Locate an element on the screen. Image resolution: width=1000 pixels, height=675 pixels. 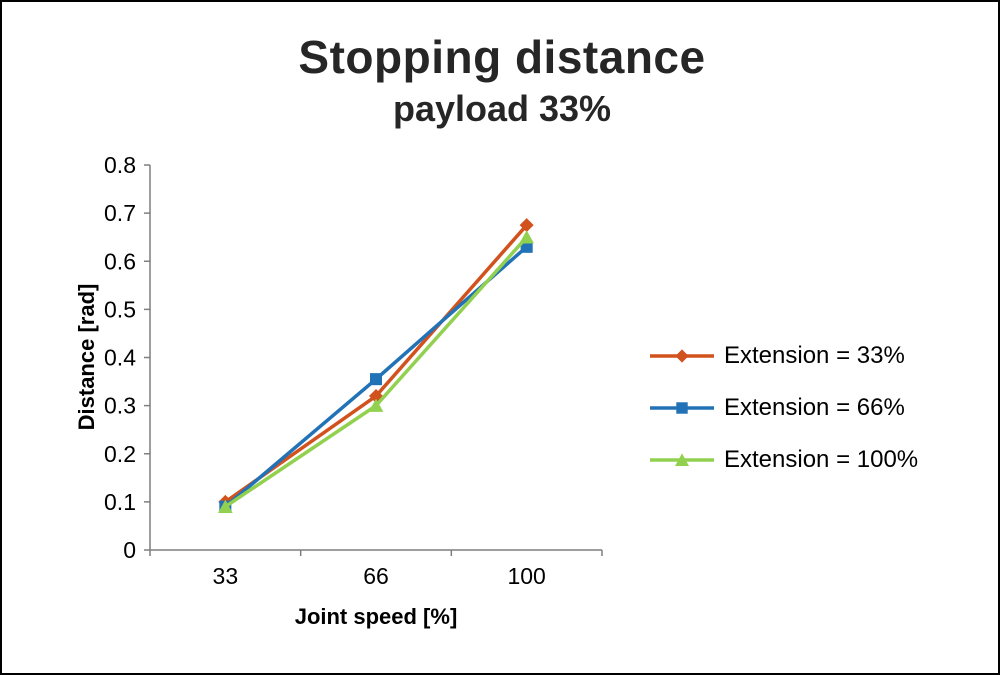
y-tick-label: 0.6 is located at coordinates (120, 261).